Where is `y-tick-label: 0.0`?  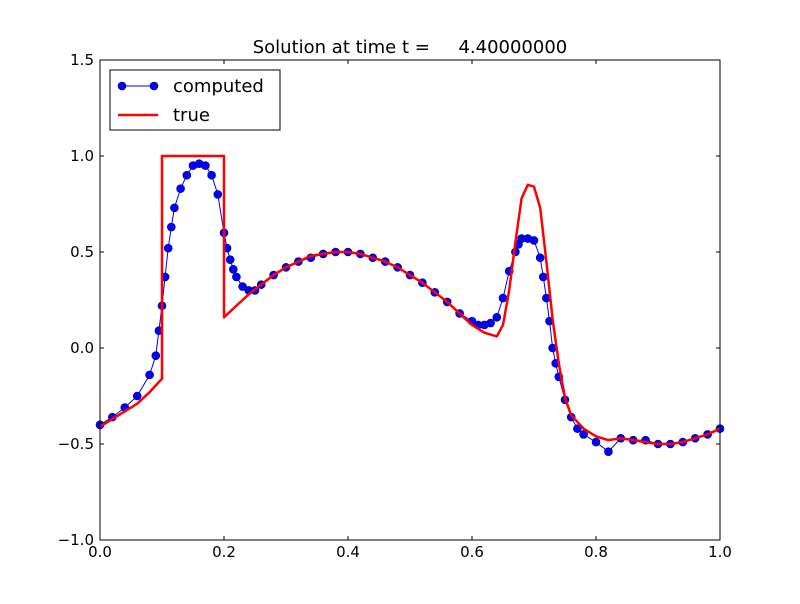 y-tick-label: 0.0 is located at coordinates (82, 348).